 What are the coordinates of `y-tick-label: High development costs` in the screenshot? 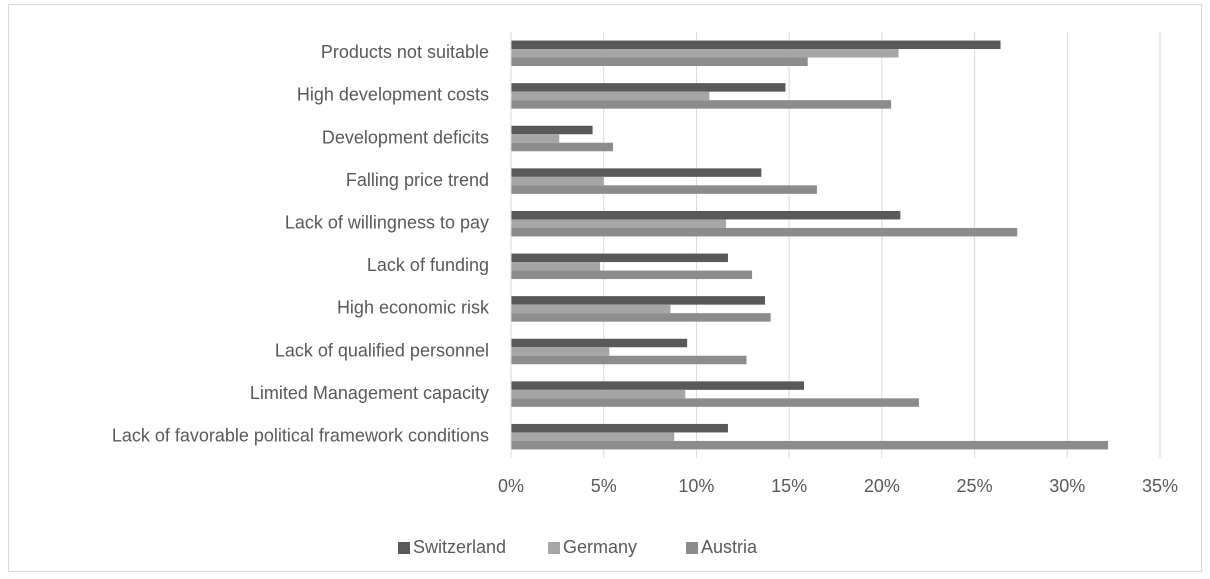 It's located at (393, 95).